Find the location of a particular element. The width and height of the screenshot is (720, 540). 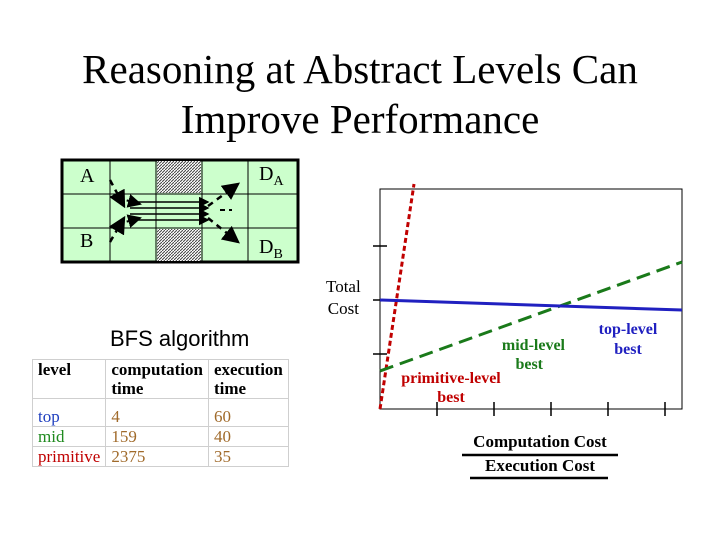

obstacle-top is located at coordinates (179, 177).